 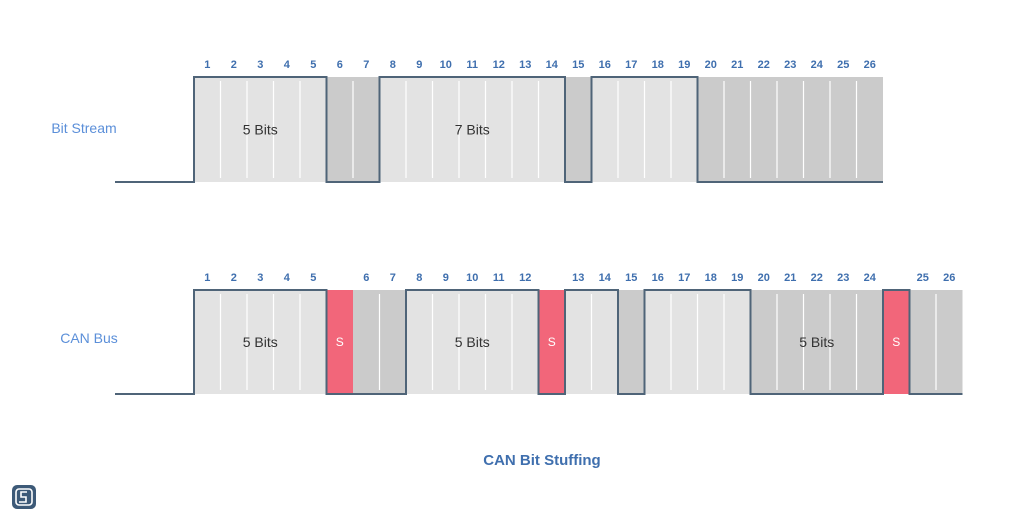 I want to click on bit-number: 24, so click(x=817, y=65).